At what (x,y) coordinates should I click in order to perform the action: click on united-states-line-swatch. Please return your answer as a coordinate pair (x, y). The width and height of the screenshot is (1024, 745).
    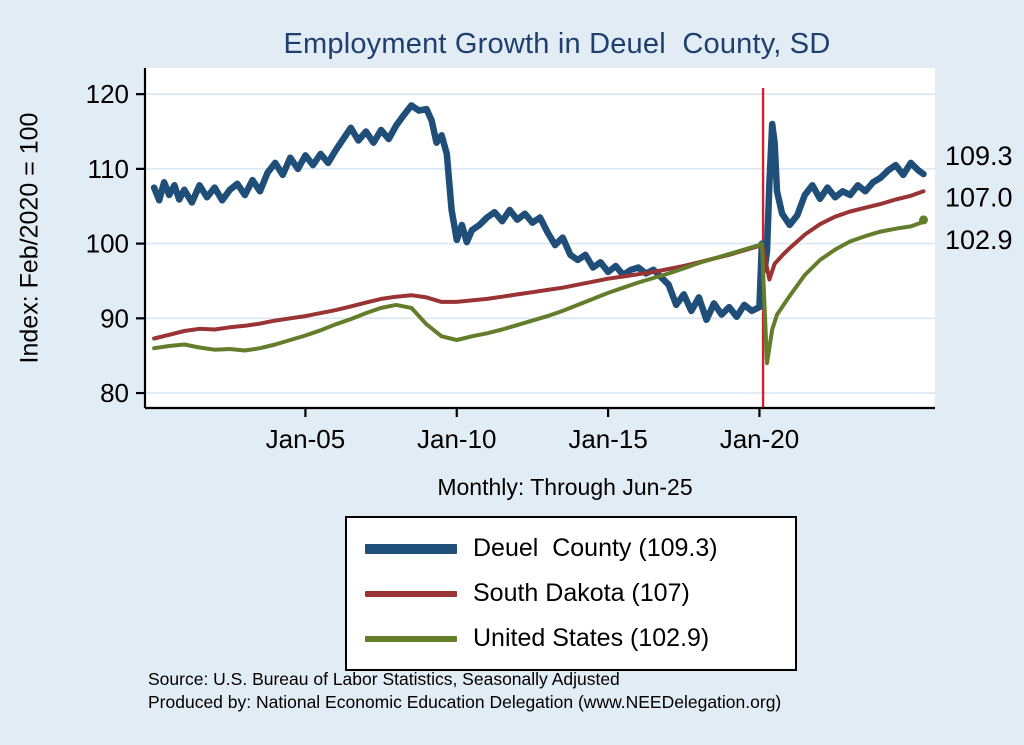
    Looking at the image, I should click on (411, 638).